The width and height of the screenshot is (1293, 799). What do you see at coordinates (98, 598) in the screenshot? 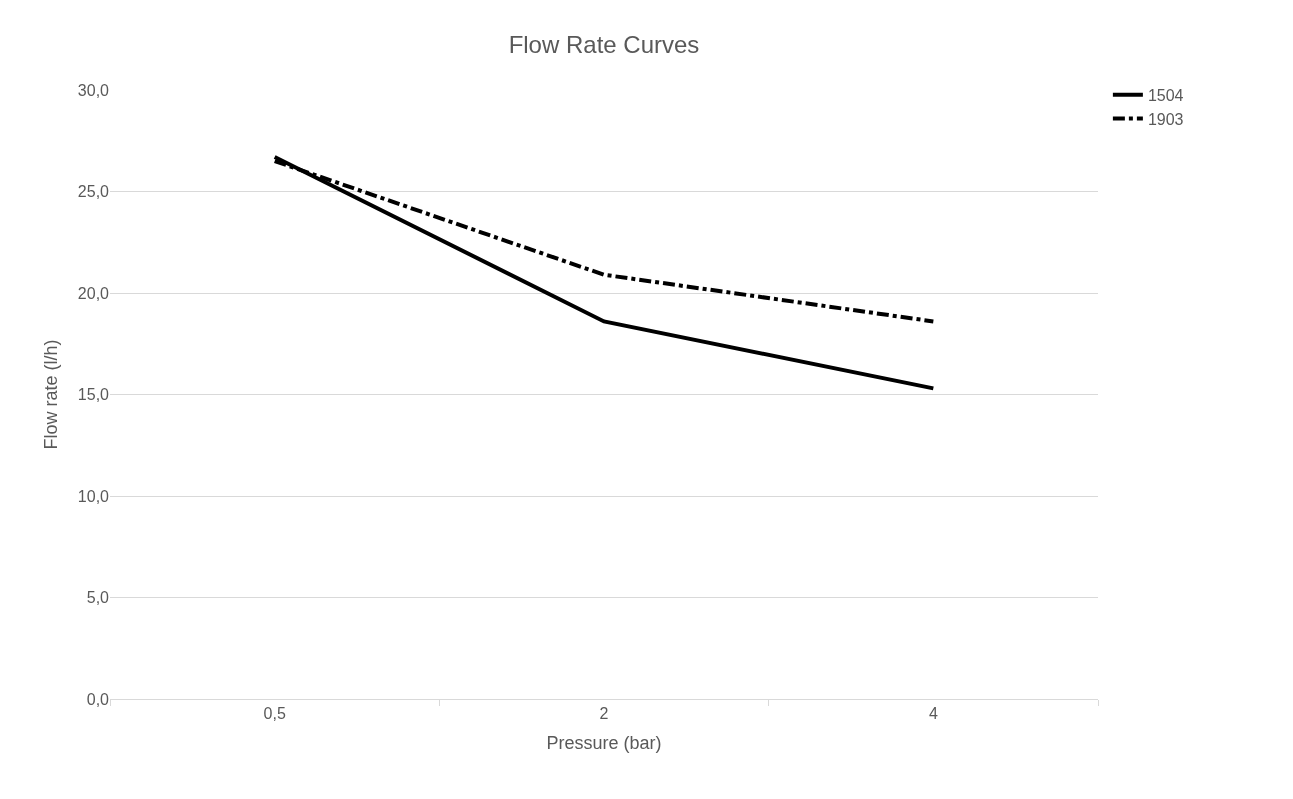
I see `y-tick-label: 5,0` at bounding box center [98, 598].